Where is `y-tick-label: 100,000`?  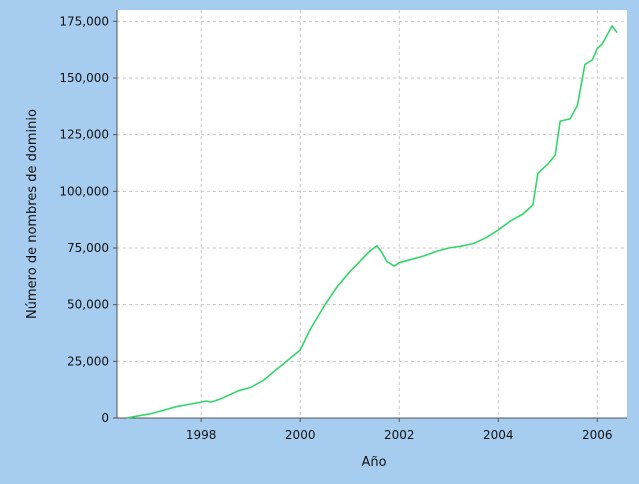 y-tick-label: 100,000 is located at coordinates (84, 191).